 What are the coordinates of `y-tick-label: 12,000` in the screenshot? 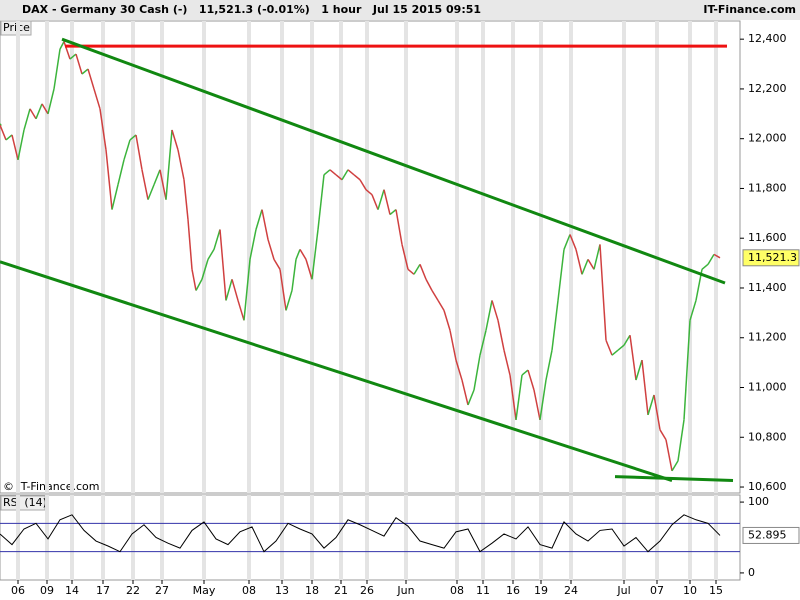 It's located at (767, 138).